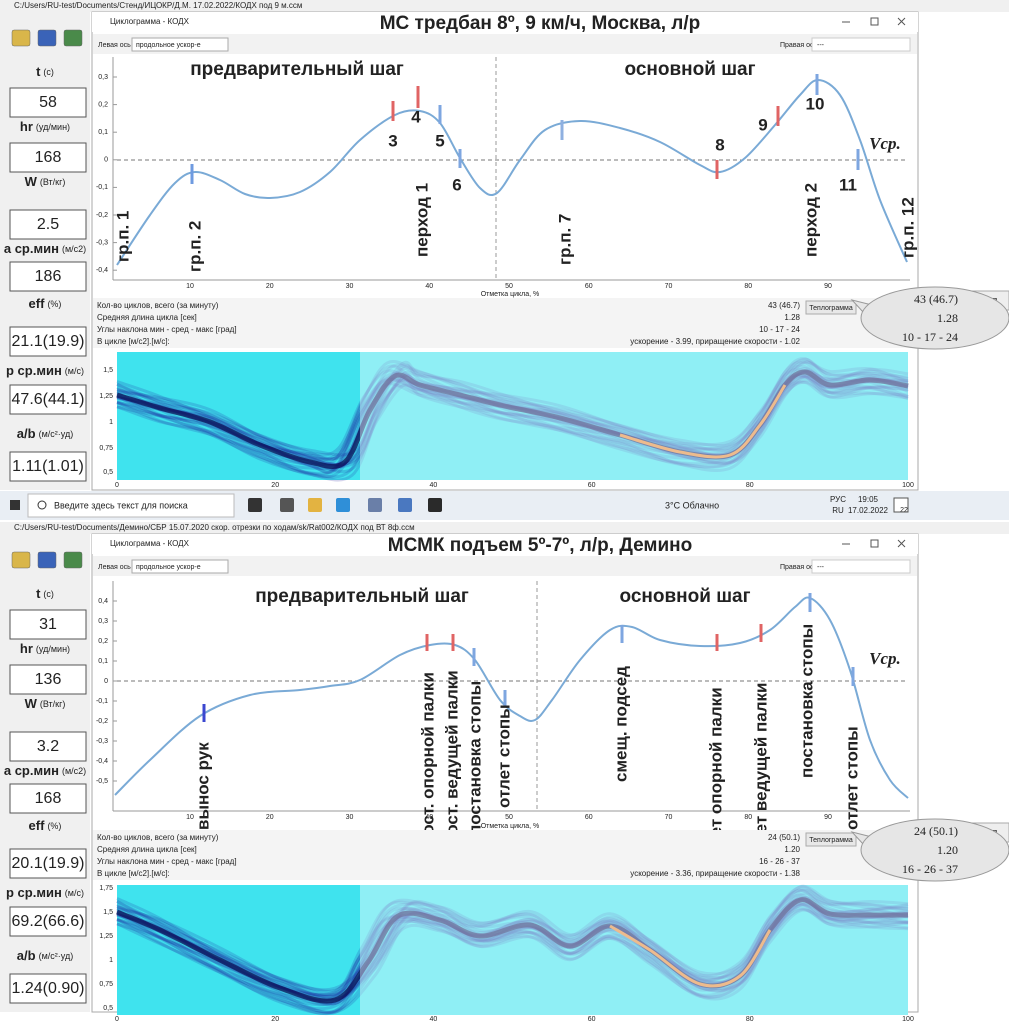  I want to click on metric-unit: (м/с), so click(74, 893).